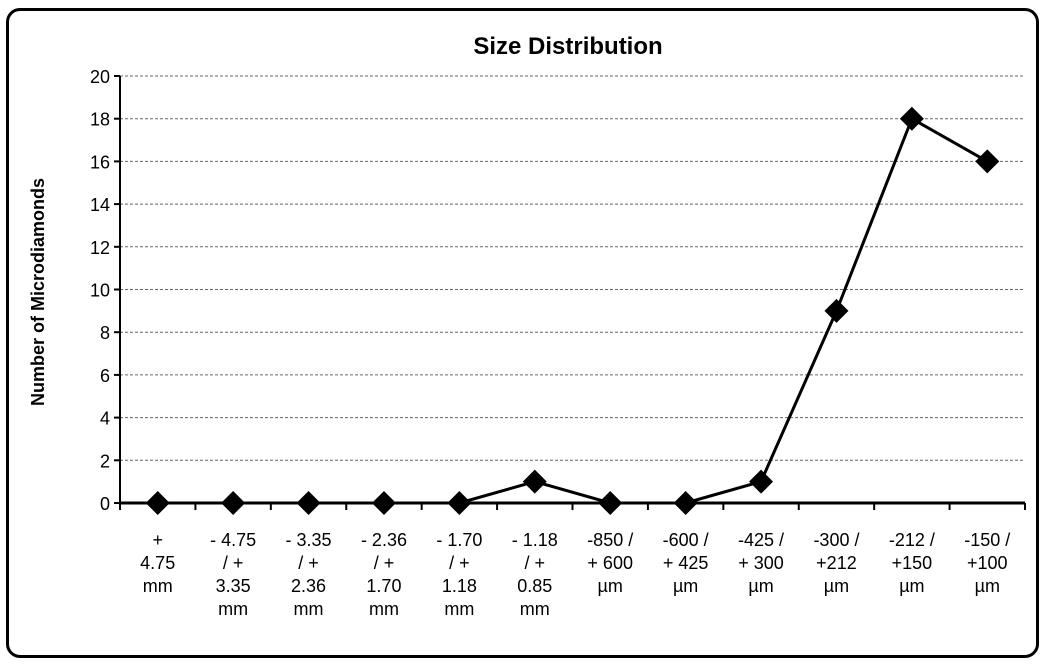 The image size is (1049, 669). I want to click on y-tick-label: 20, so click(100, 77).